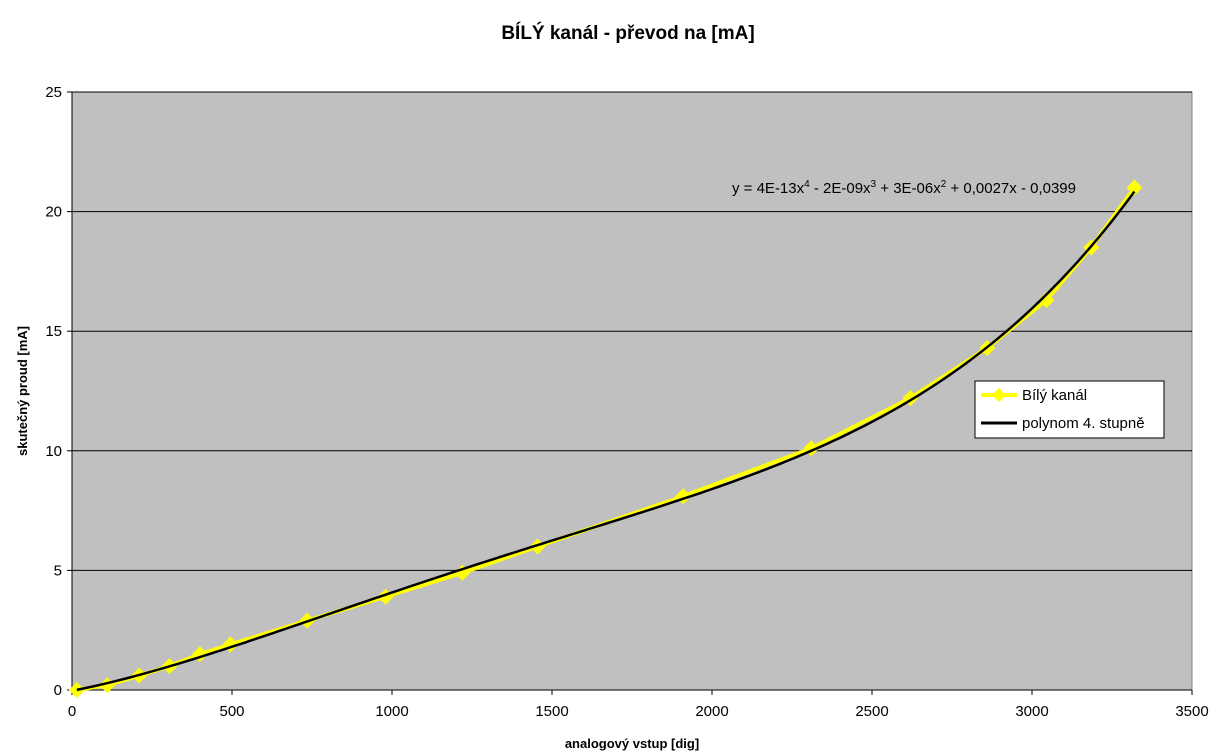 This screenshot has height=756, width=1226. I want to click on y-tick-label-1: 5, so click(58, 570).